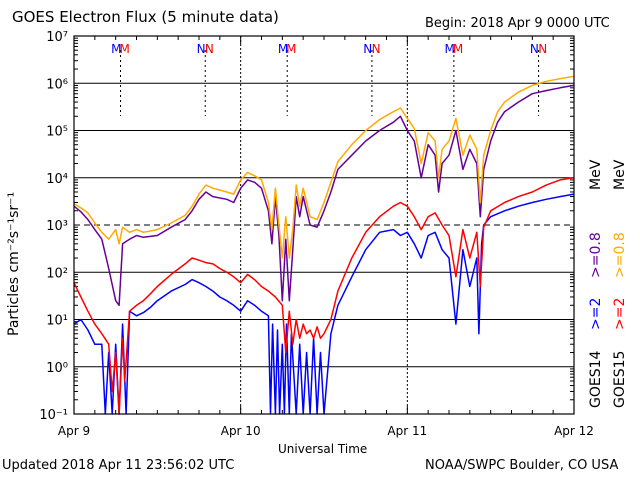  What do you see at coordinates (145, 17) in the screenshot?
I see `chart-title: GOES Electron Flux (5 minute data)` at bounding box center [145, 17].